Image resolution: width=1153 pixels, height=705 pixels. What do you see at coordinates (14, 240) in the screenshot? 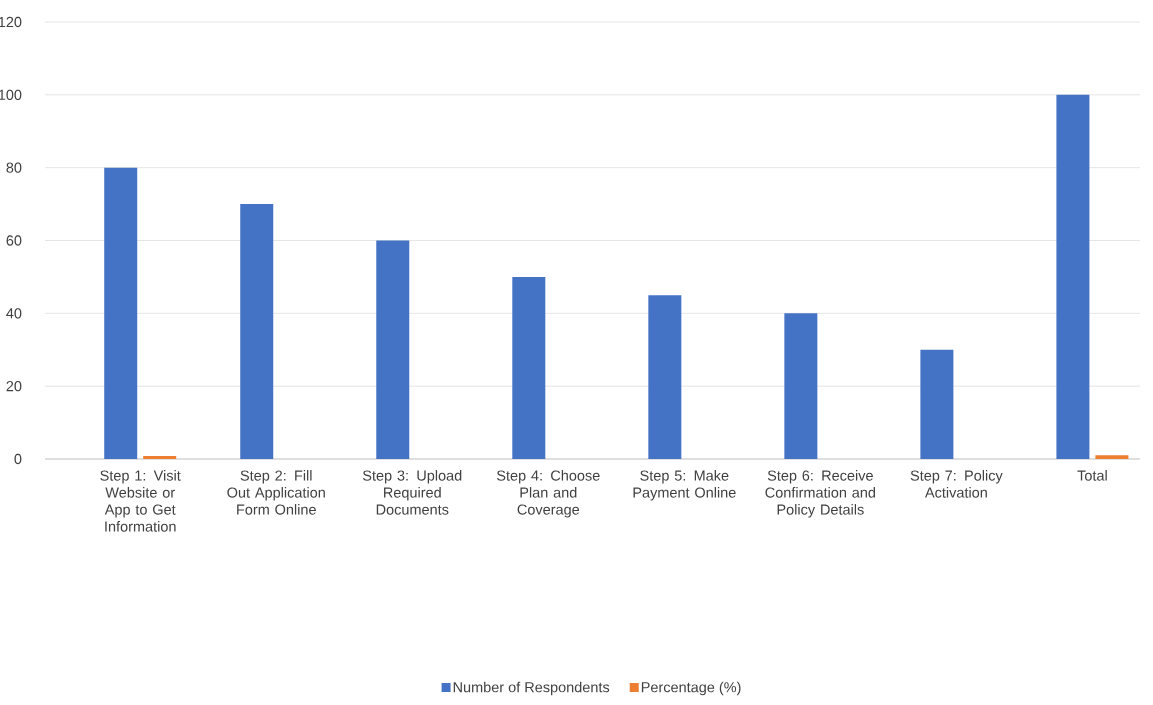
I see `y-tick-label: 60` at bounding box center [14, 240].